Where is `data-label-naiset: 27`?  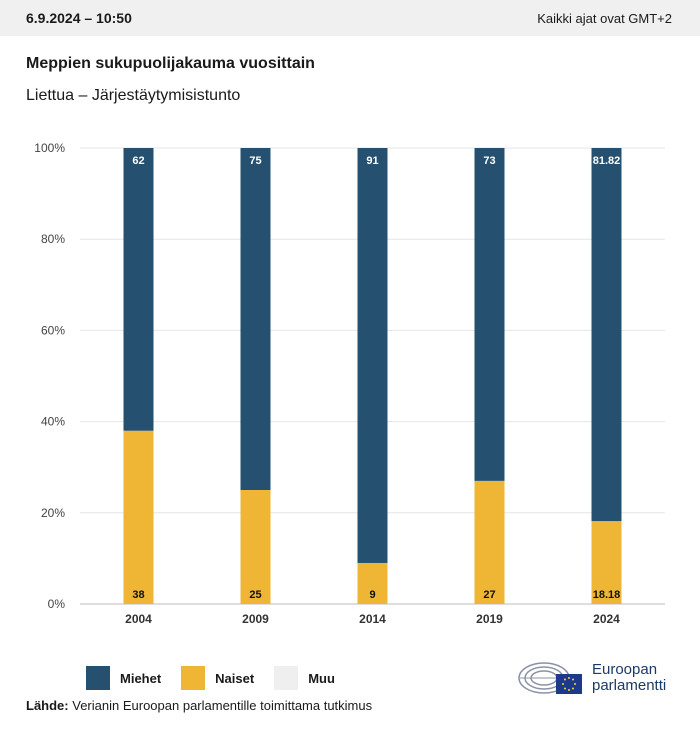
data-label-naiset: 27 is located at coordinates (489, 595).